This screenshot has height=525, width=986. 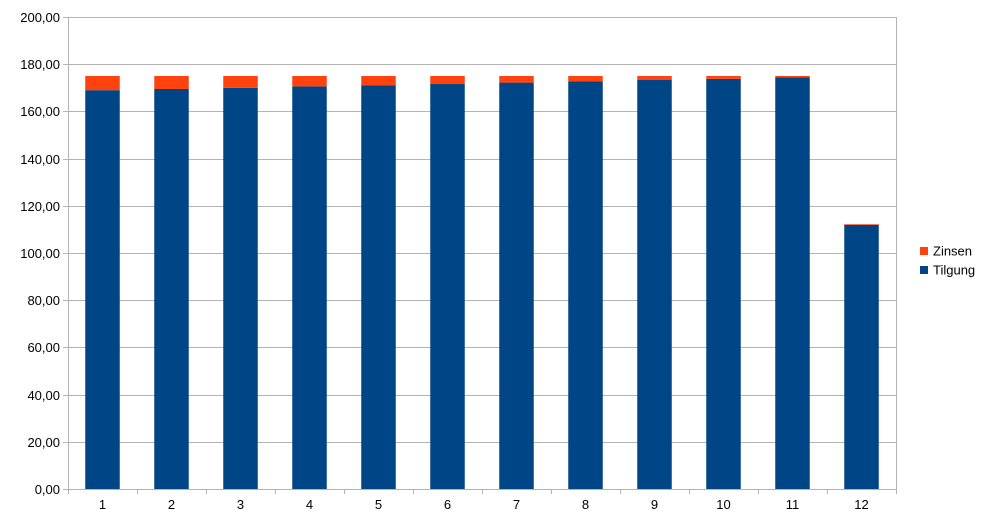 I want to click on y-tick-label: 160,00, so click(x=40, y=111).